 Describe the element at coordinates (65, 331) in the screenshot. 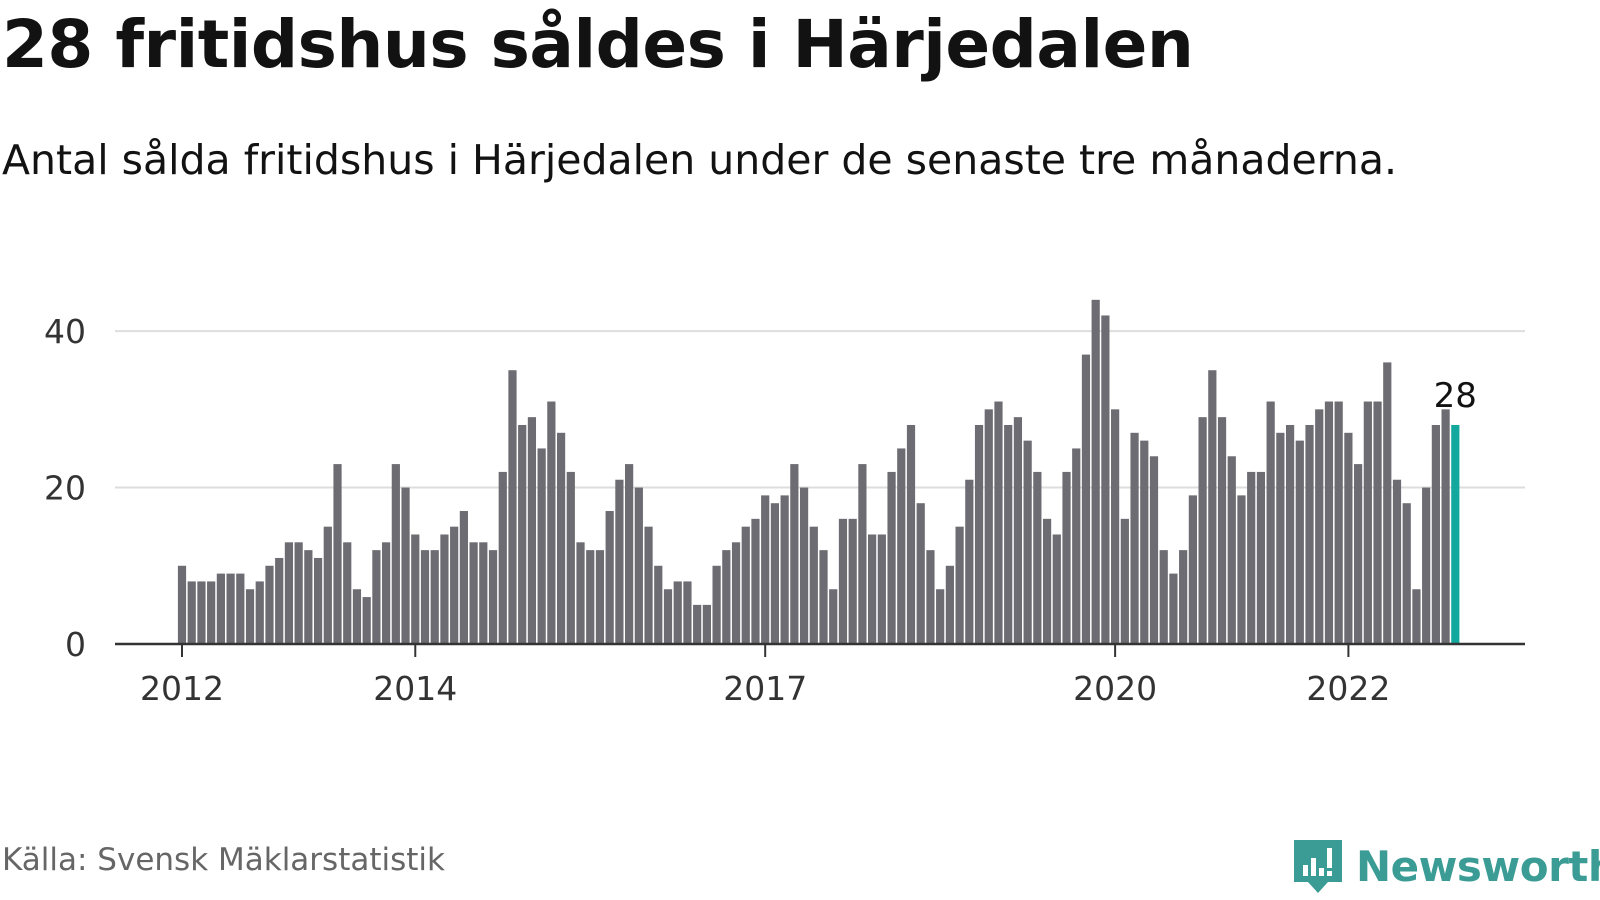

I see `y-tick-label: 40` at that location.